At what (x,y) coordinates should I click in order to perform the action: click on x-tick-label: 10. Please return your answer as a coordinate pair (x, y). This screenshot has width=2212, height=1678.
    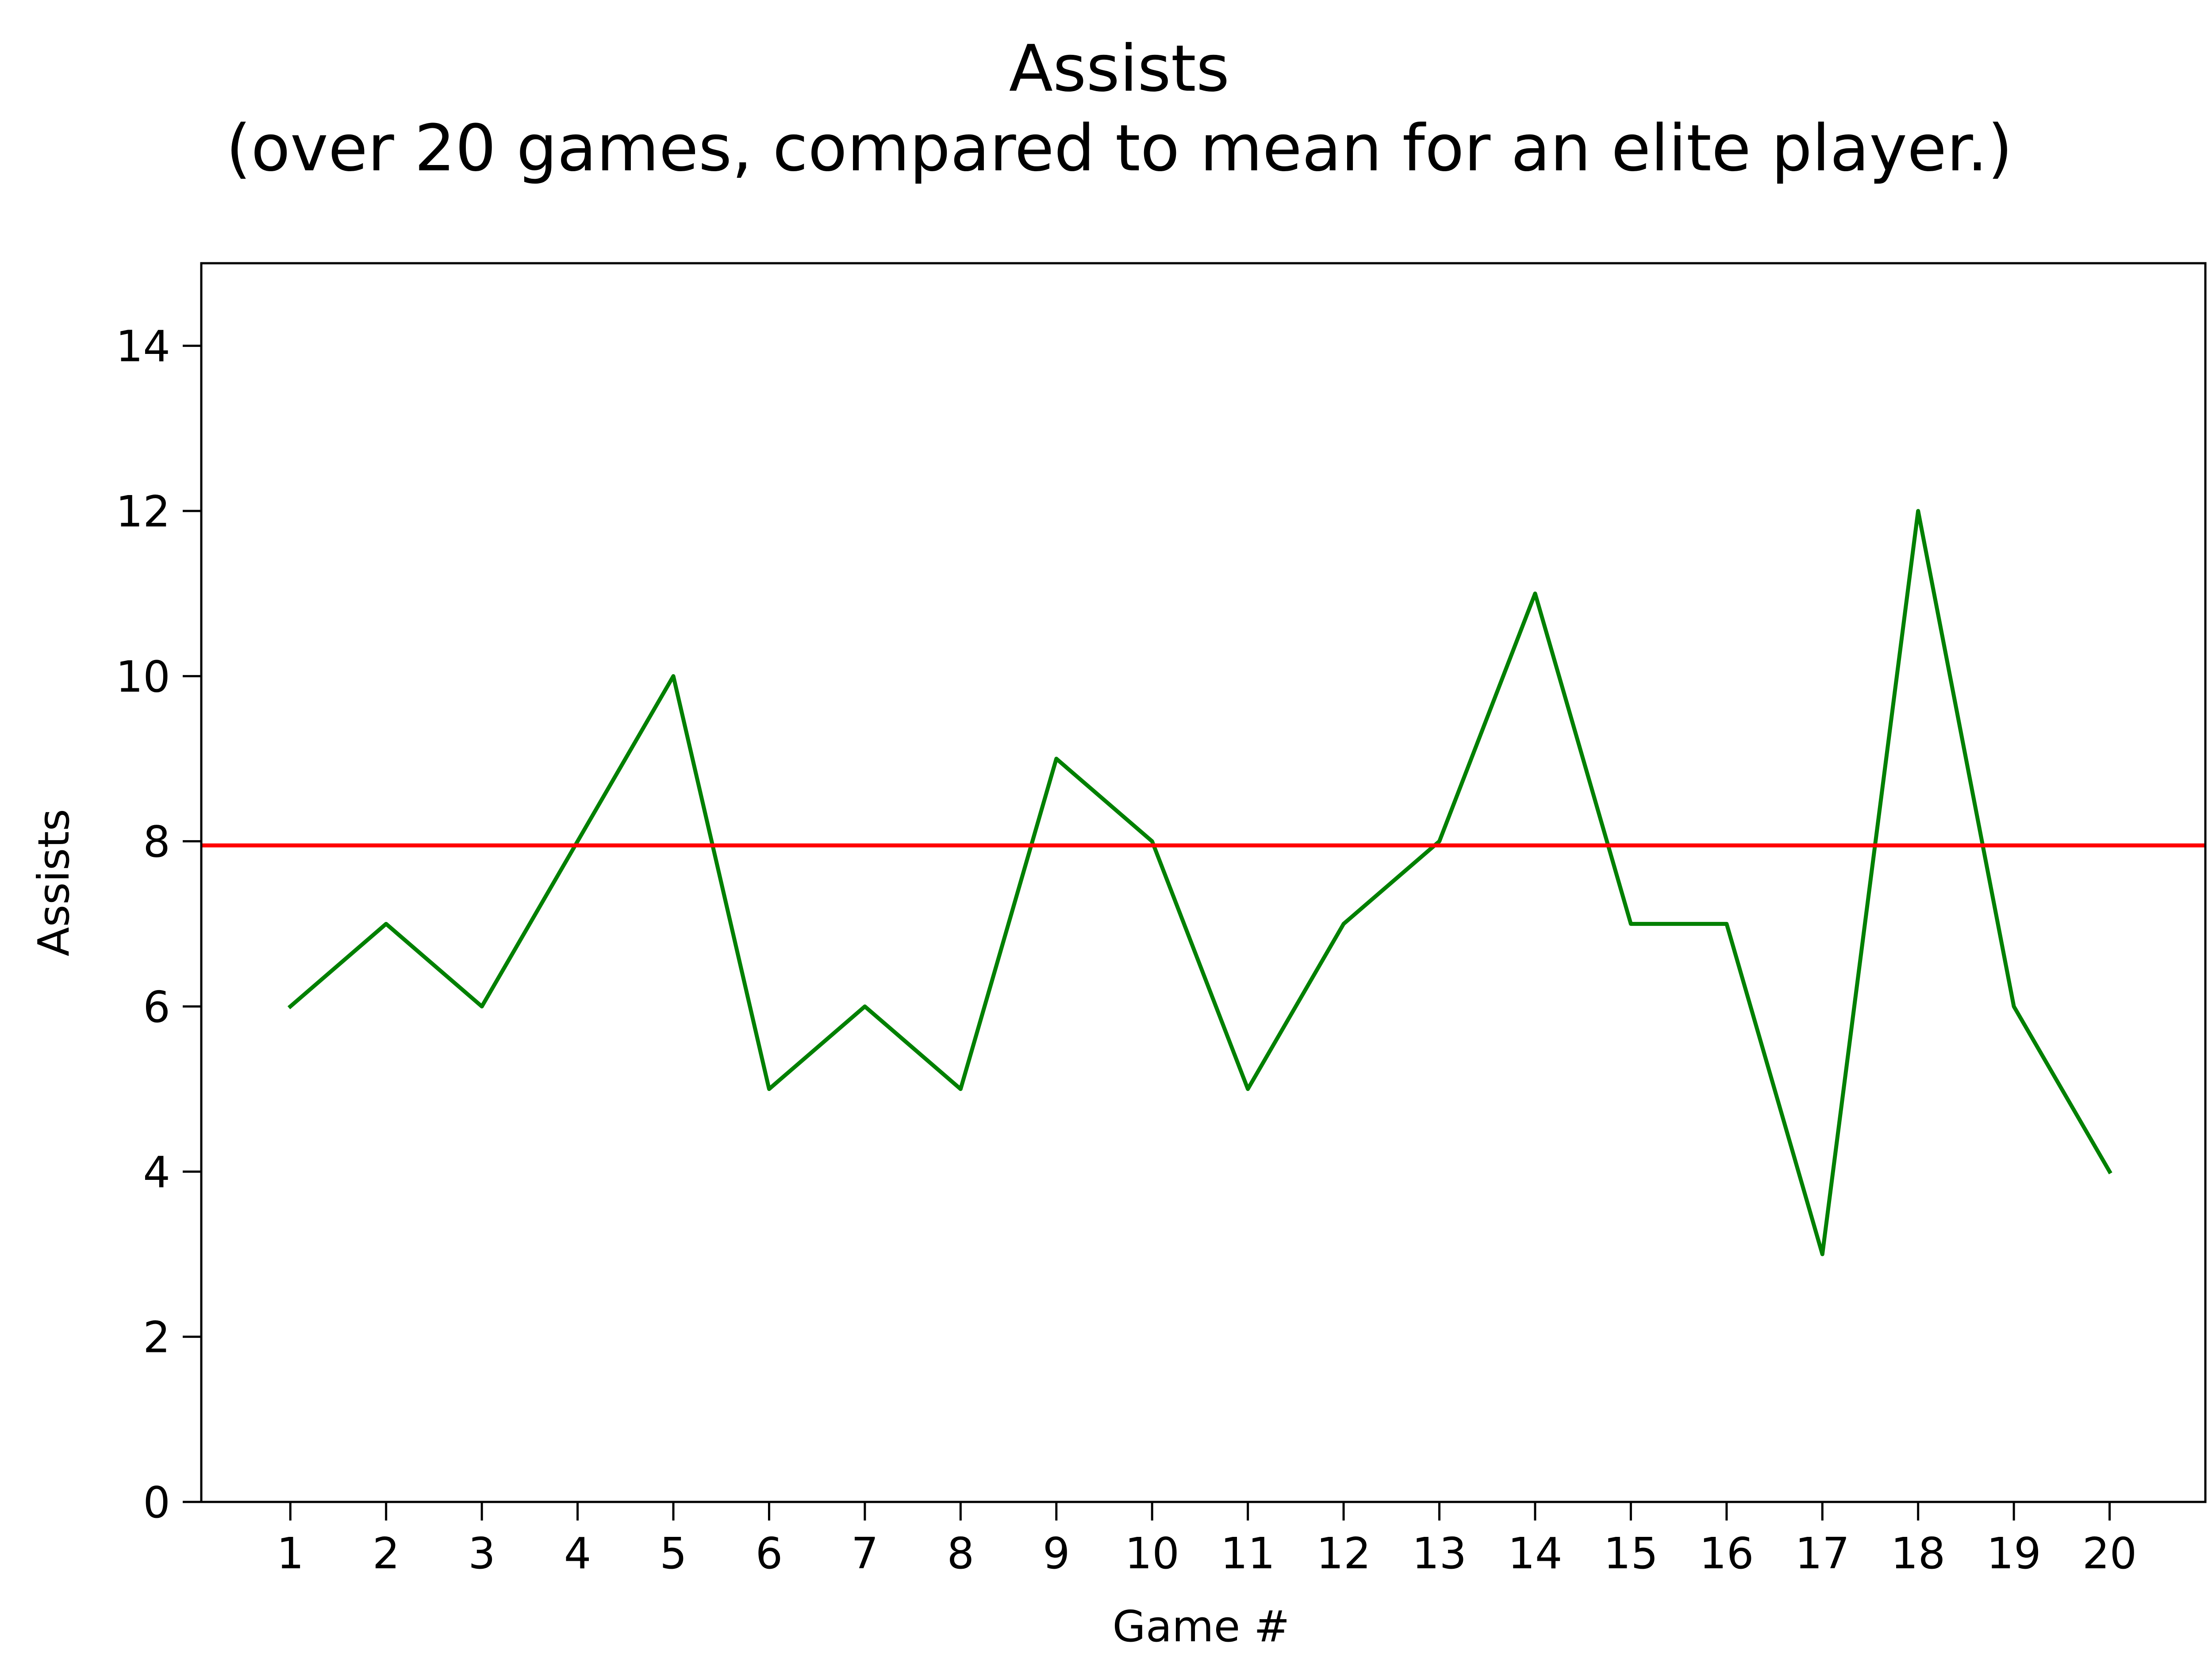
    Looking at the image, I should click on (1152, 1553).